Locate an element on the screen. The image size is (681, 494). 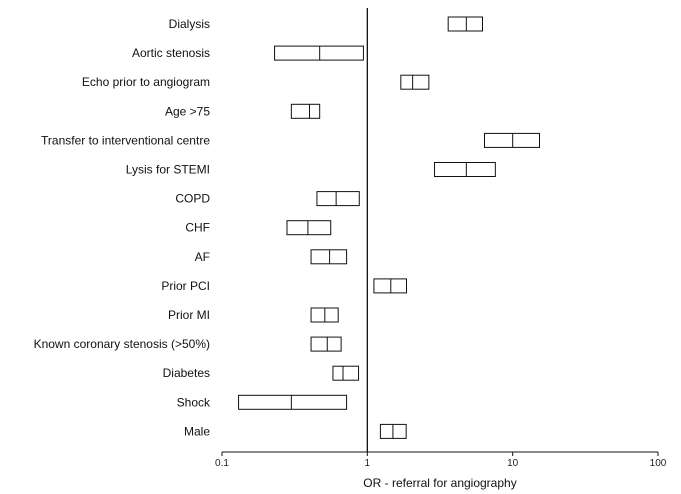
forest-row: Lysis for STEMI is located at coordinates (311, 169).